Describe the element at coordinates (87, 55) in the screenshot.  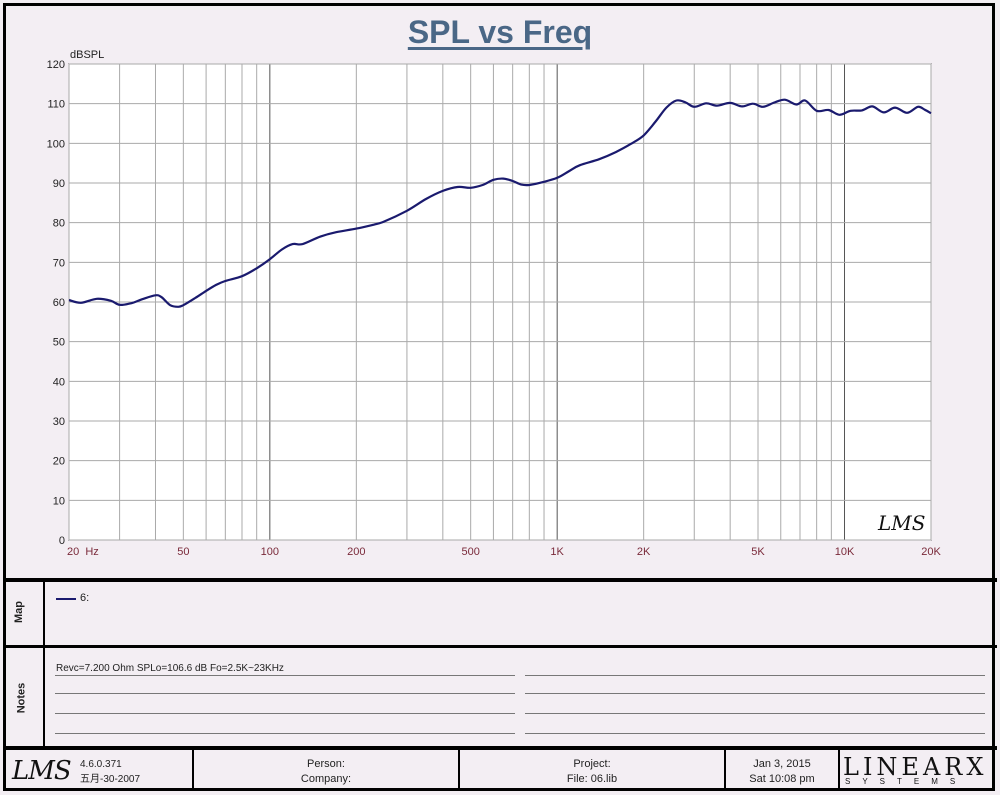
I see `y-axis-label: dBSPL` at that location.